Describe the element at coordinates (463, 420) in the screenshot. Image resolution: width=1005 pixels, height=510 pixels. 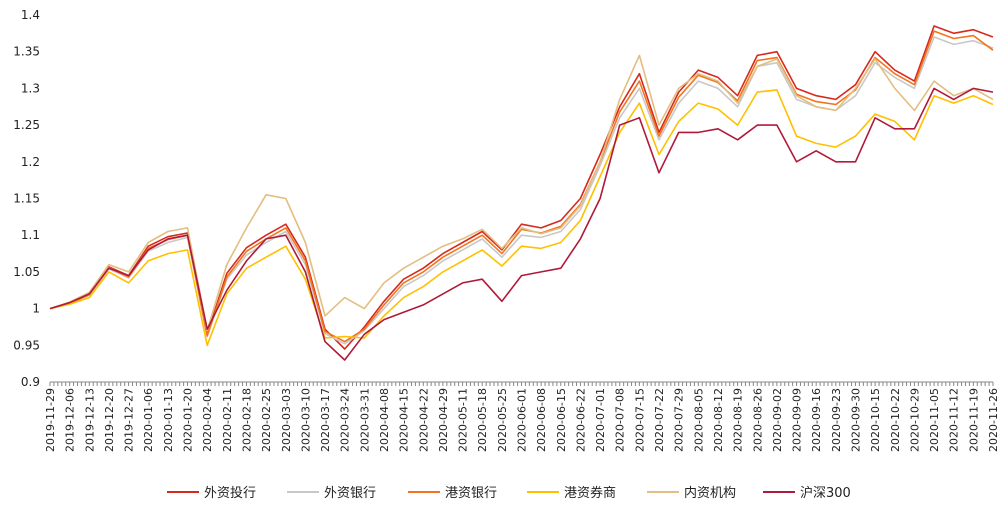
I see `x-tick-label: 2020-05-11` at that location.